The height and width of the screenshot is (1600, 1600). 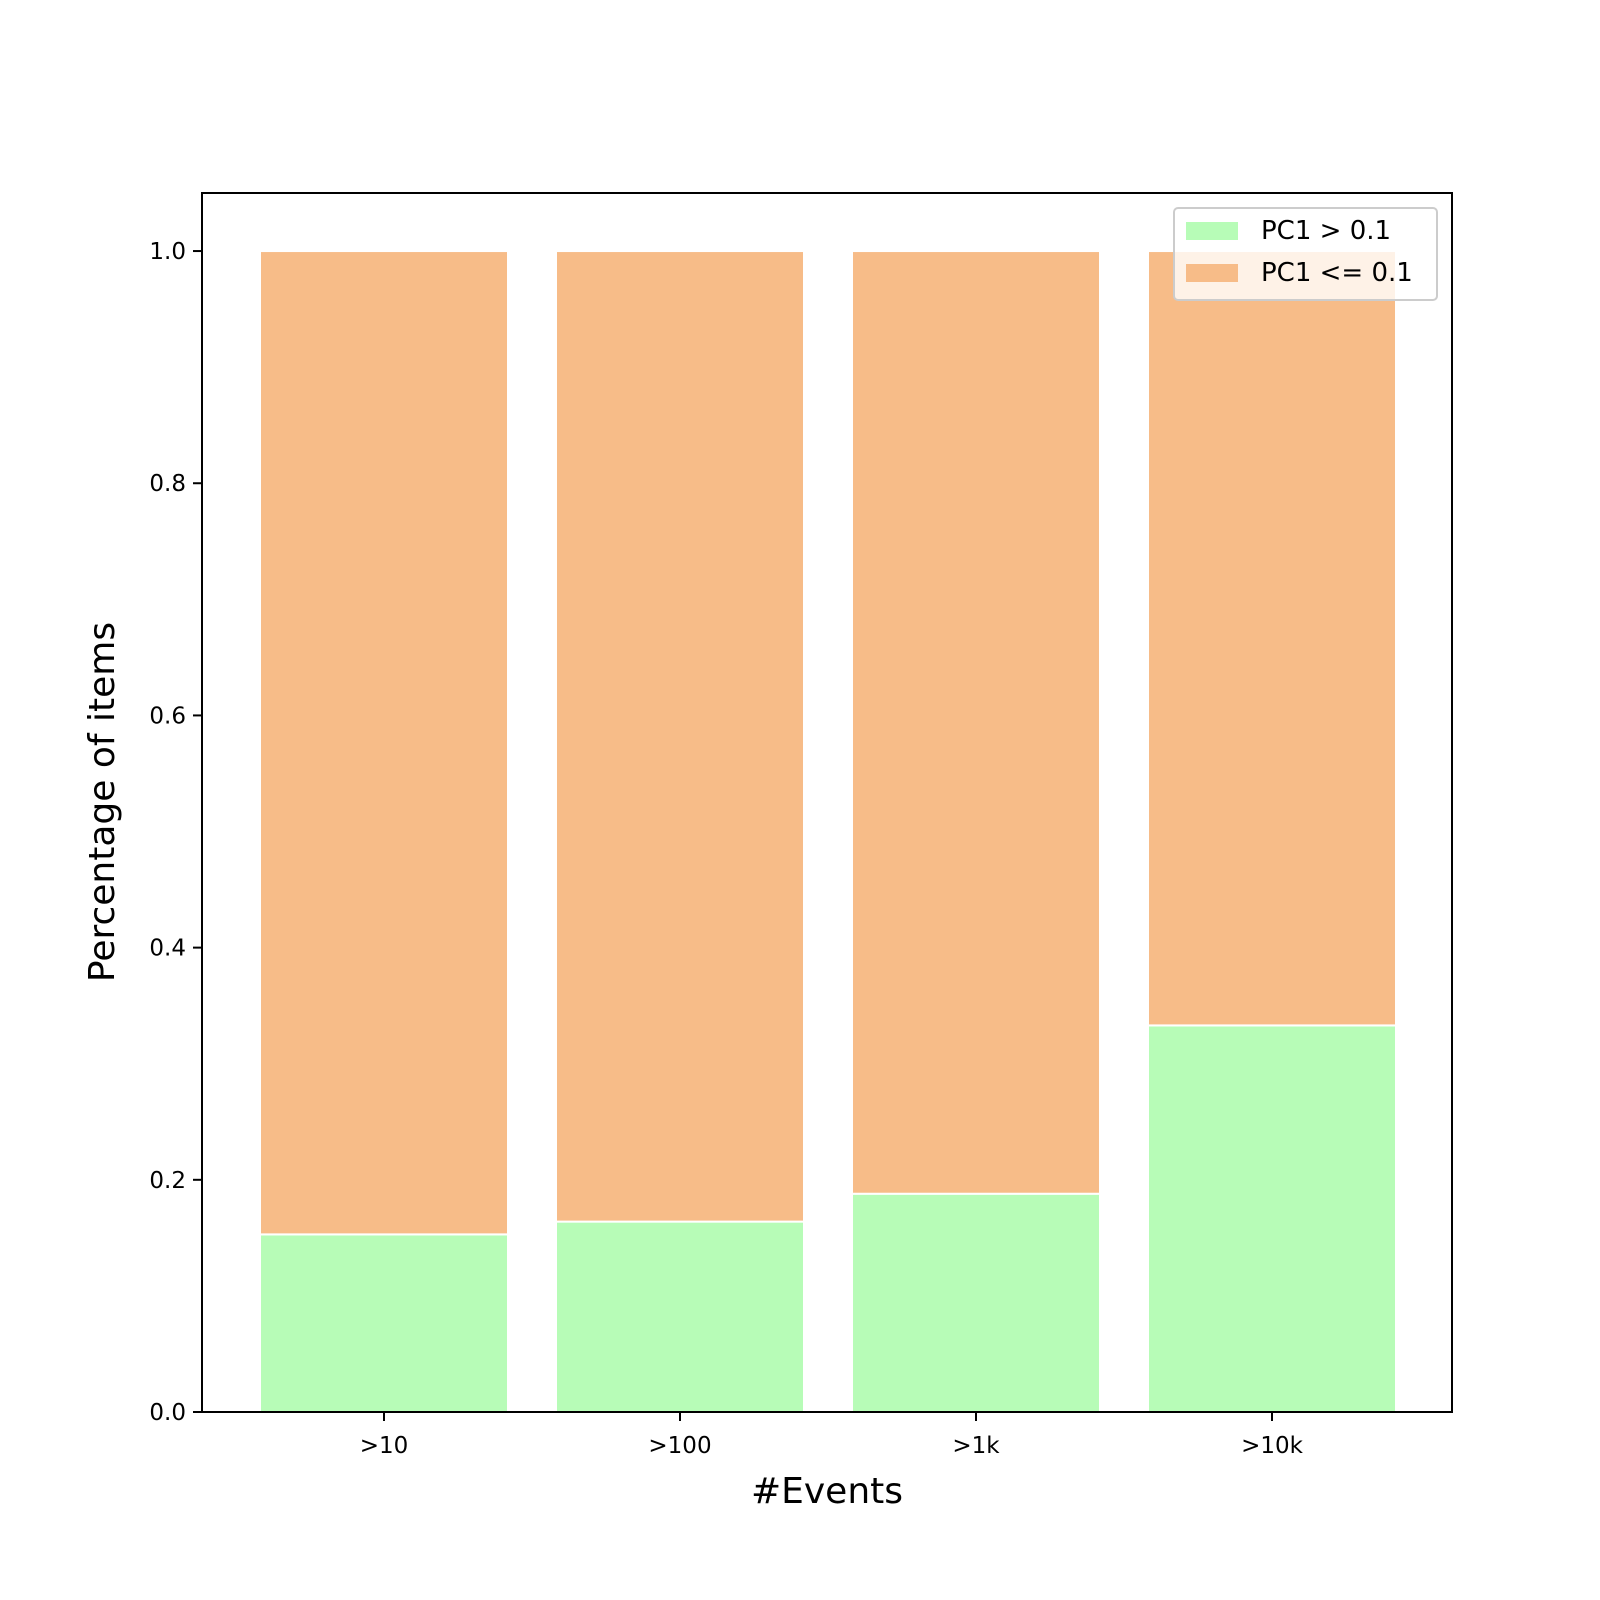 What do you see at coordinates (976, 1446) in the screenshot?
I see `x-tick-label: >1k` at bounding box center [976, 1446].